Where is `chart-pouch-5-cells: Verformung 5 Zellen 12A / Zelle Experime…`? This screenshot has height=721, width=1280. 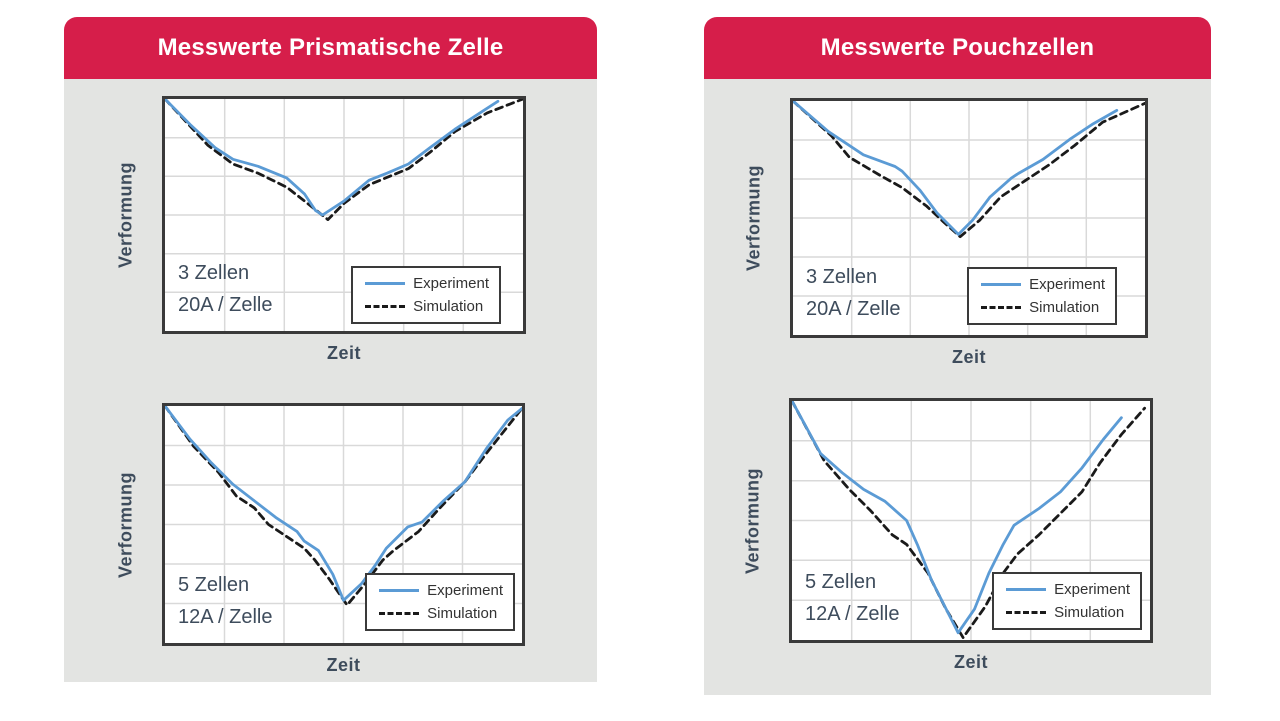
chart-pouch-5-cells: Verformung 5 Zellen 12A / Zelle Experime… is located at coordinates (948, 535).